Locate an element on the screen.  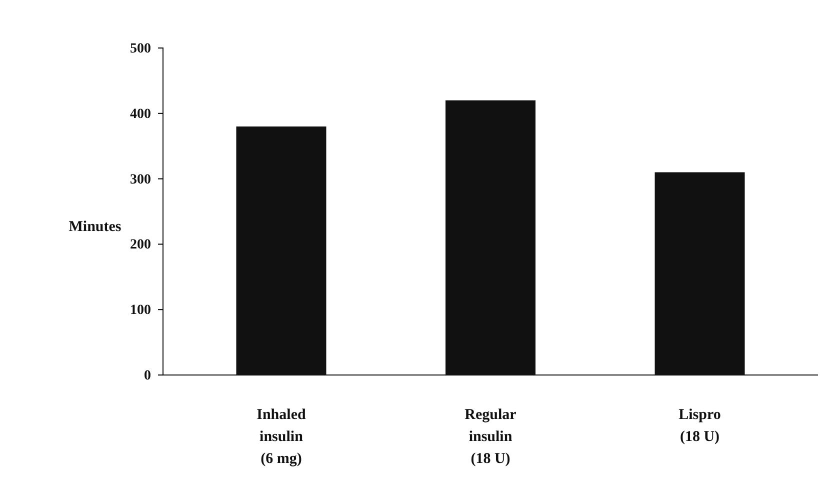
y-tick-label: 300 is located at coordinates (140, 180).